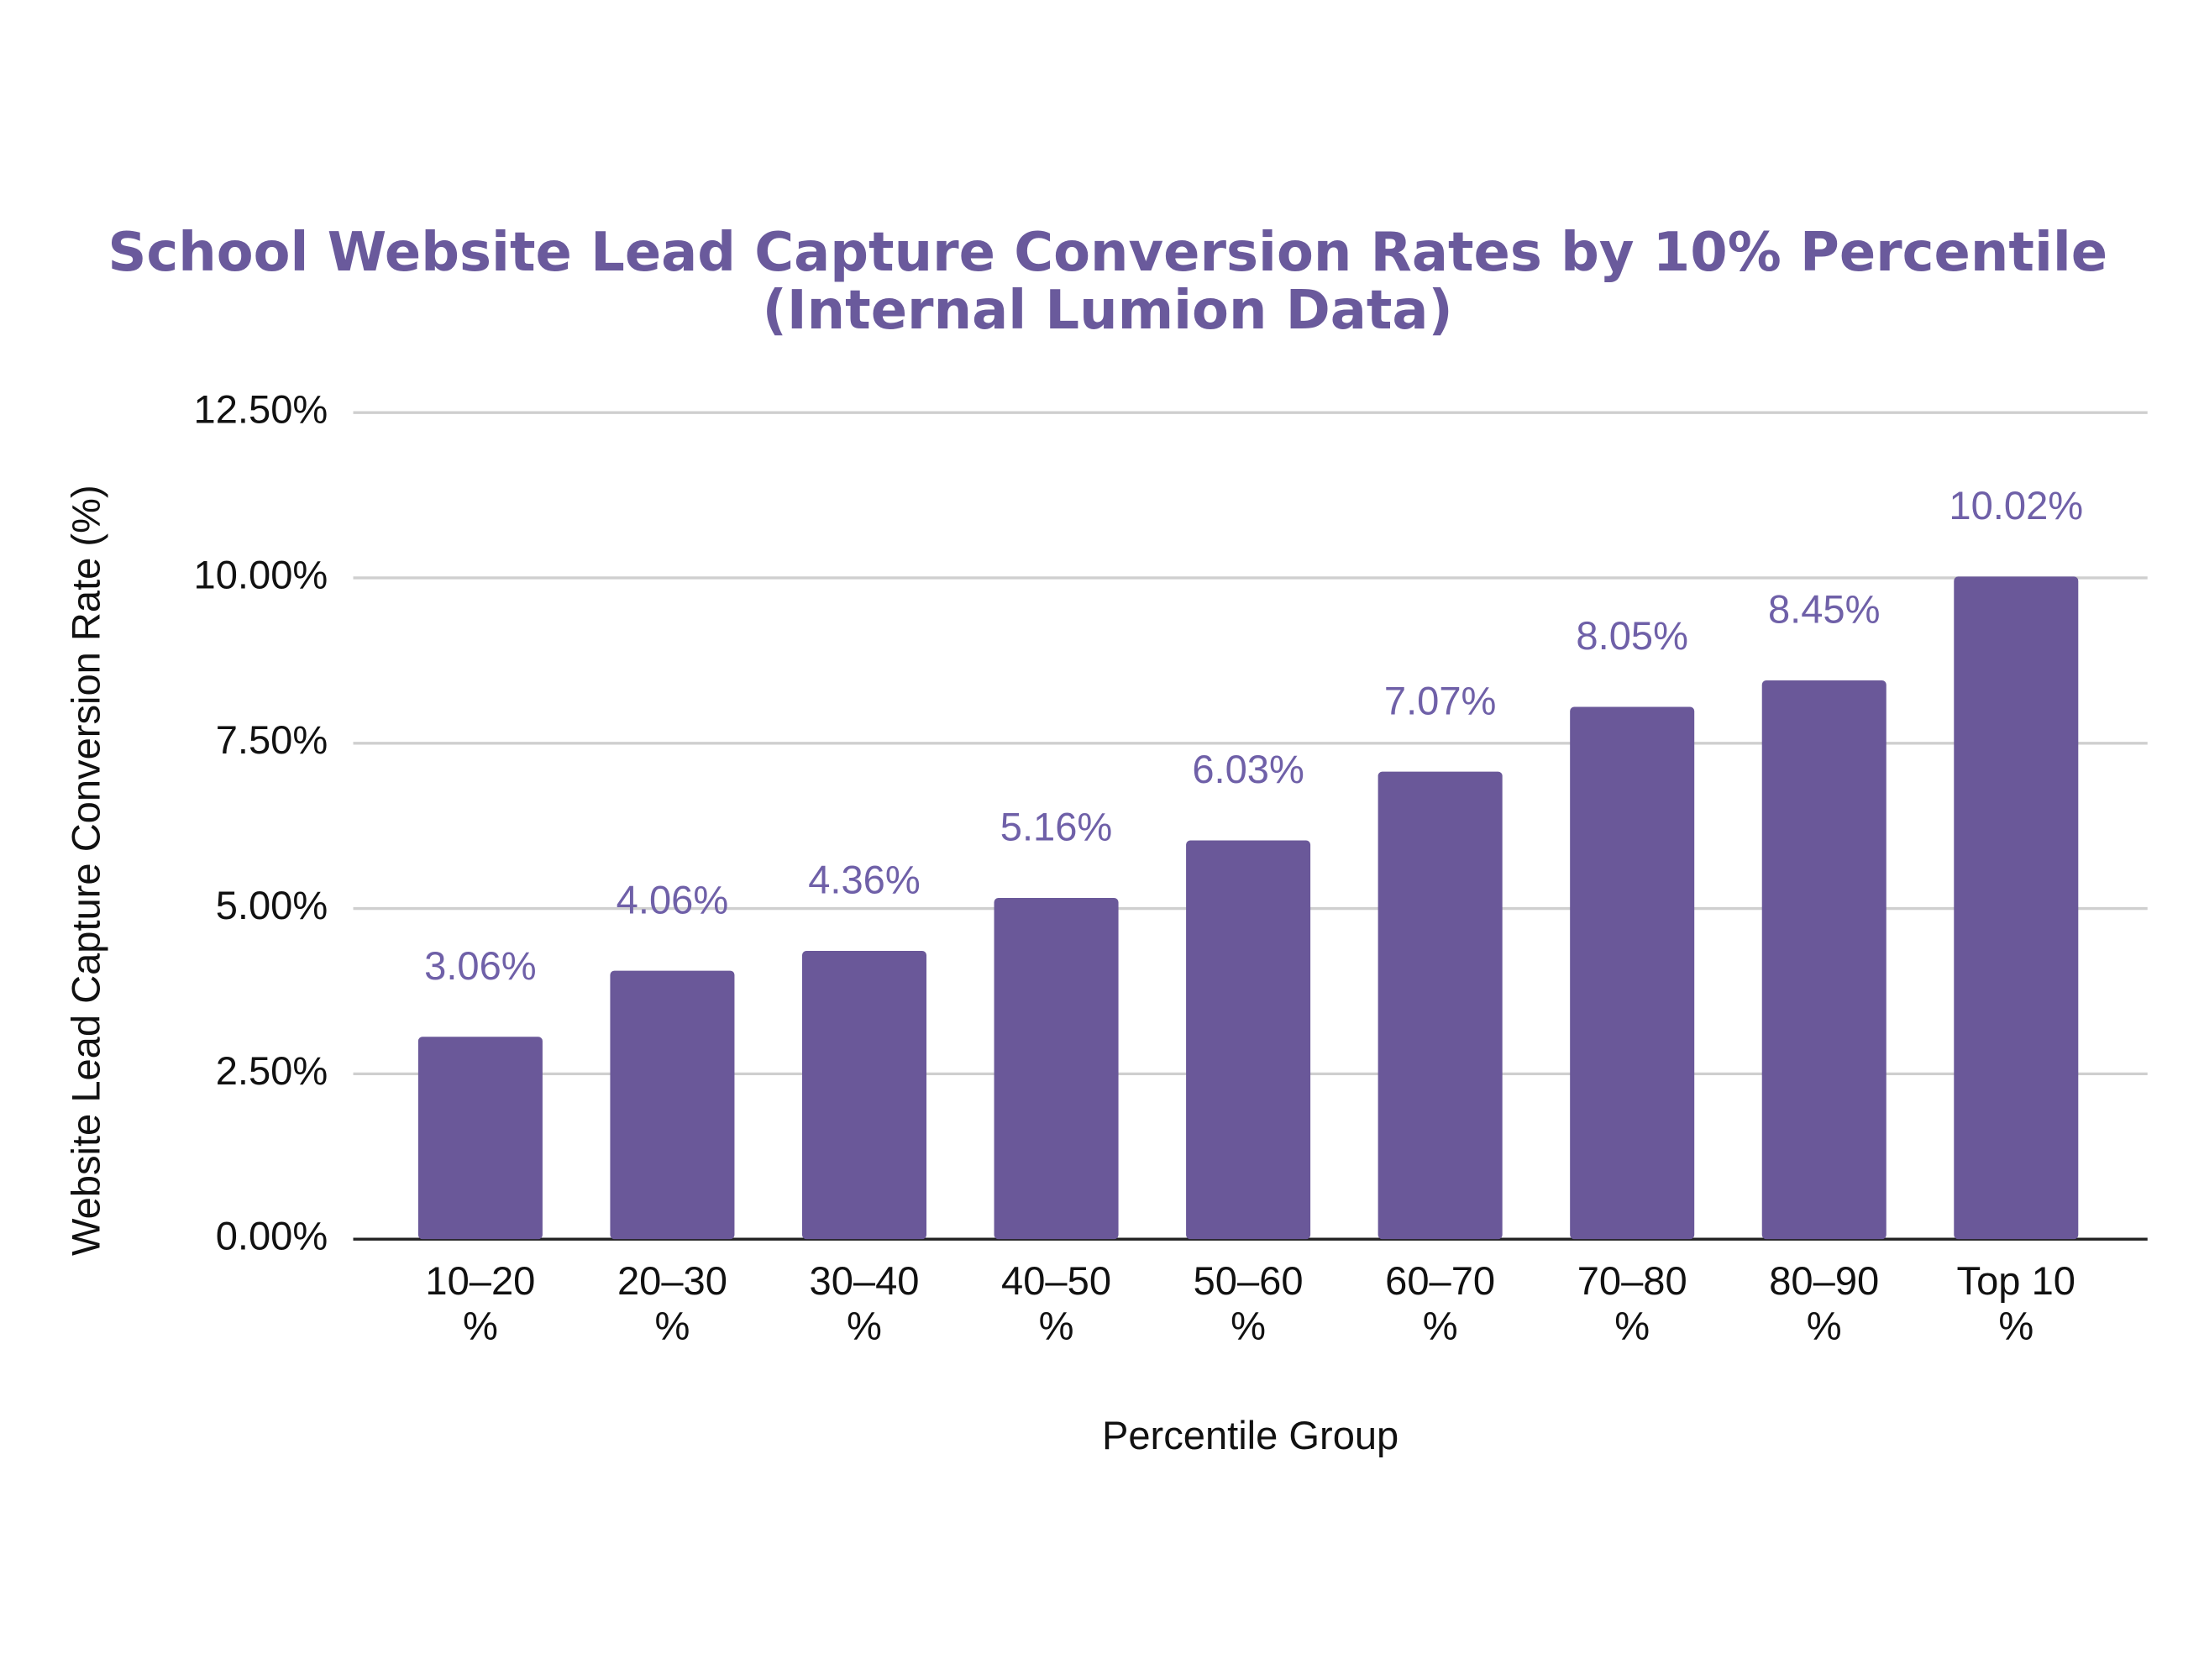 Image resolution: width=2204 pixels, height=1680 pixels. I want to click on value-label: 8.05%, so click(1632, 635).